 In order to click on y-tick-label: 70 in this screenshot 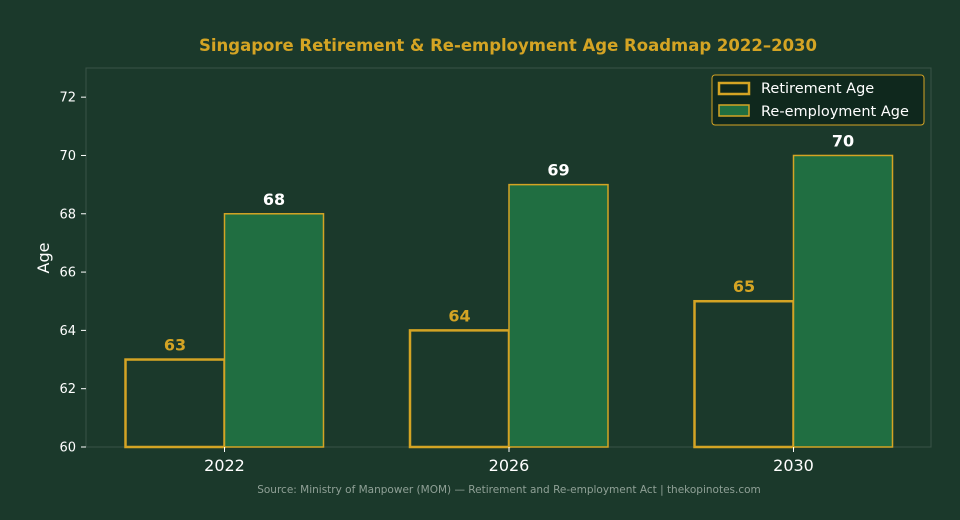, I will do `click(67, 156)`.